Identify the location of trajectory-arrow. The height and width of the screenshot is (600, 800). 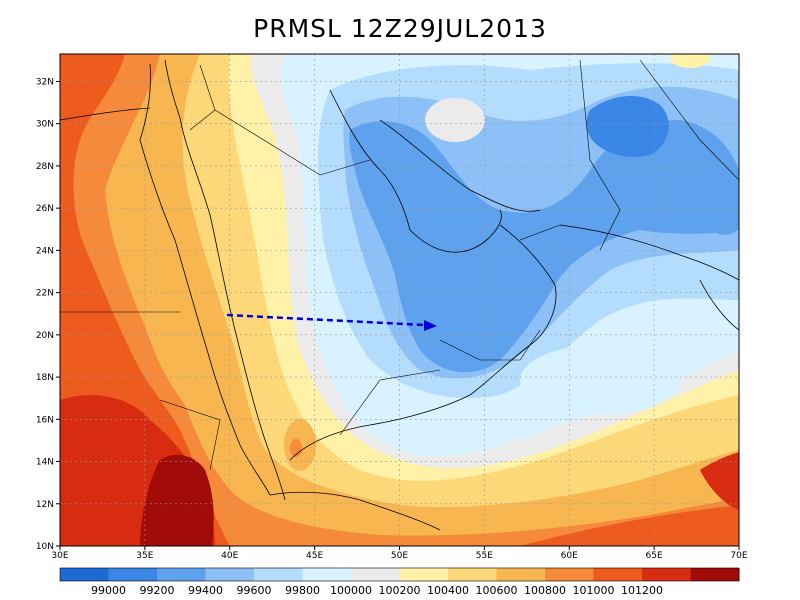
(331, 322).